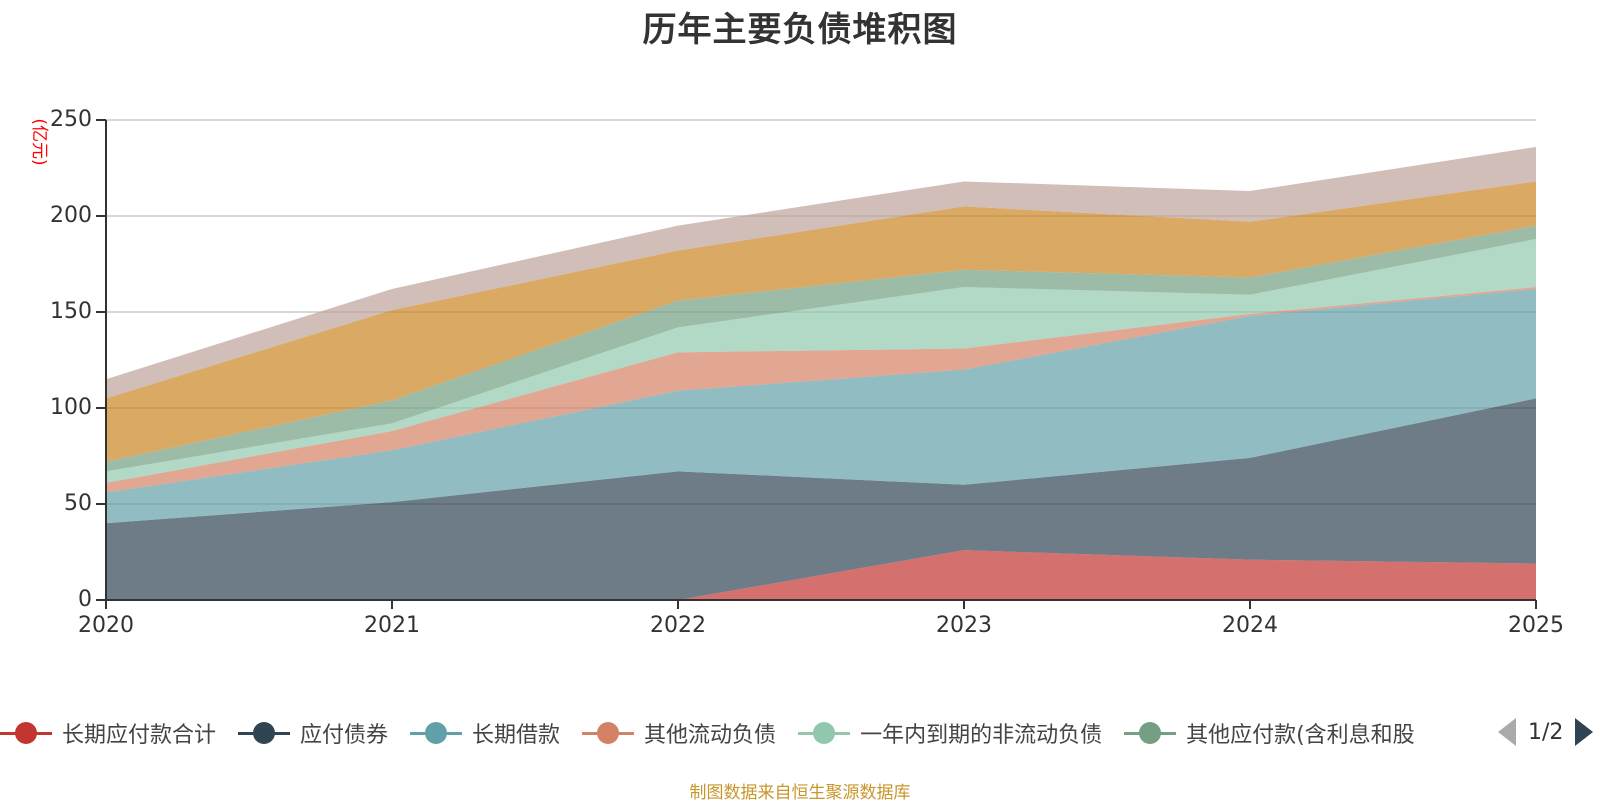  What do you see at coordinates (1584, 732) in the screenshot?
I see `legend-next-page-icon` at bounding box center [1584, 732].